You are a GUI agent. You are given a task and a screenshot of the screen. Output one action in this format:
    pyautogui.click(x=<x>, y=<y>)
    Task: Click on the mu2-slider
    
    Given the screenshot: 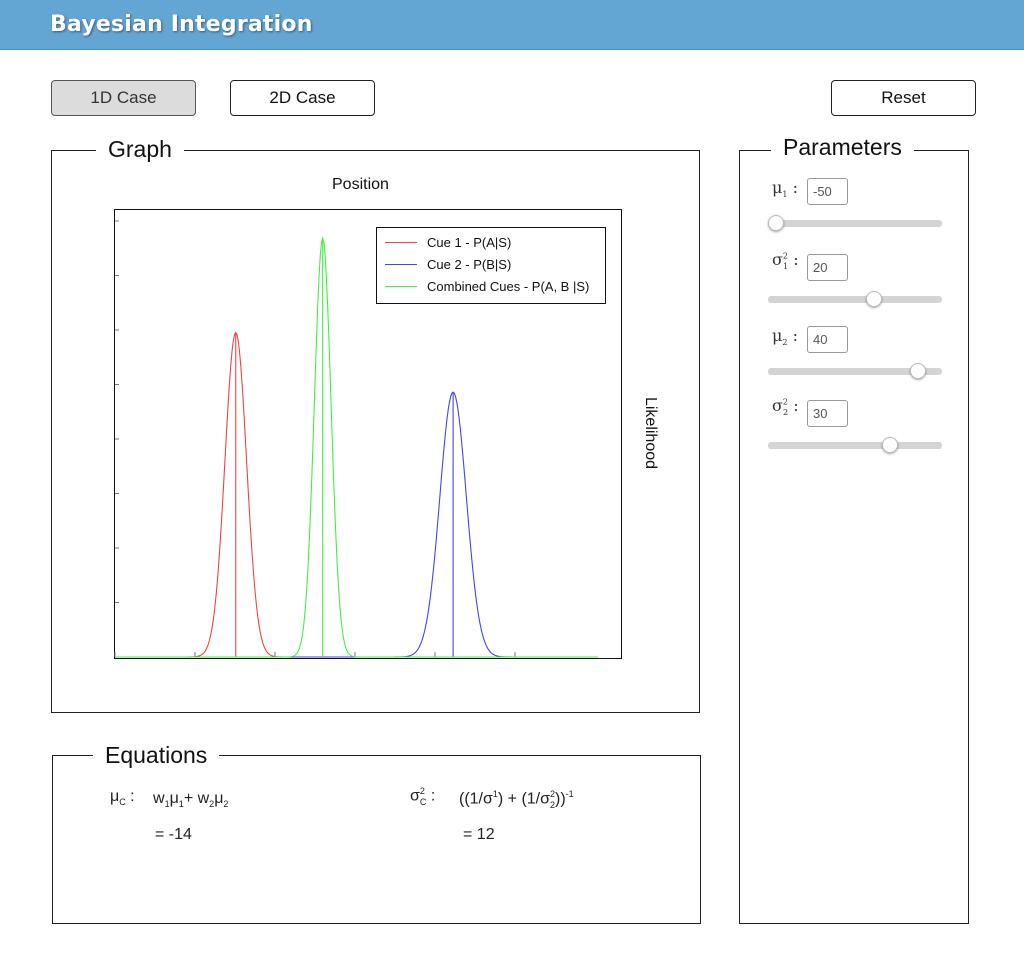 What is the action you would take?
    pyautogui.click(x=855, y=371)
    